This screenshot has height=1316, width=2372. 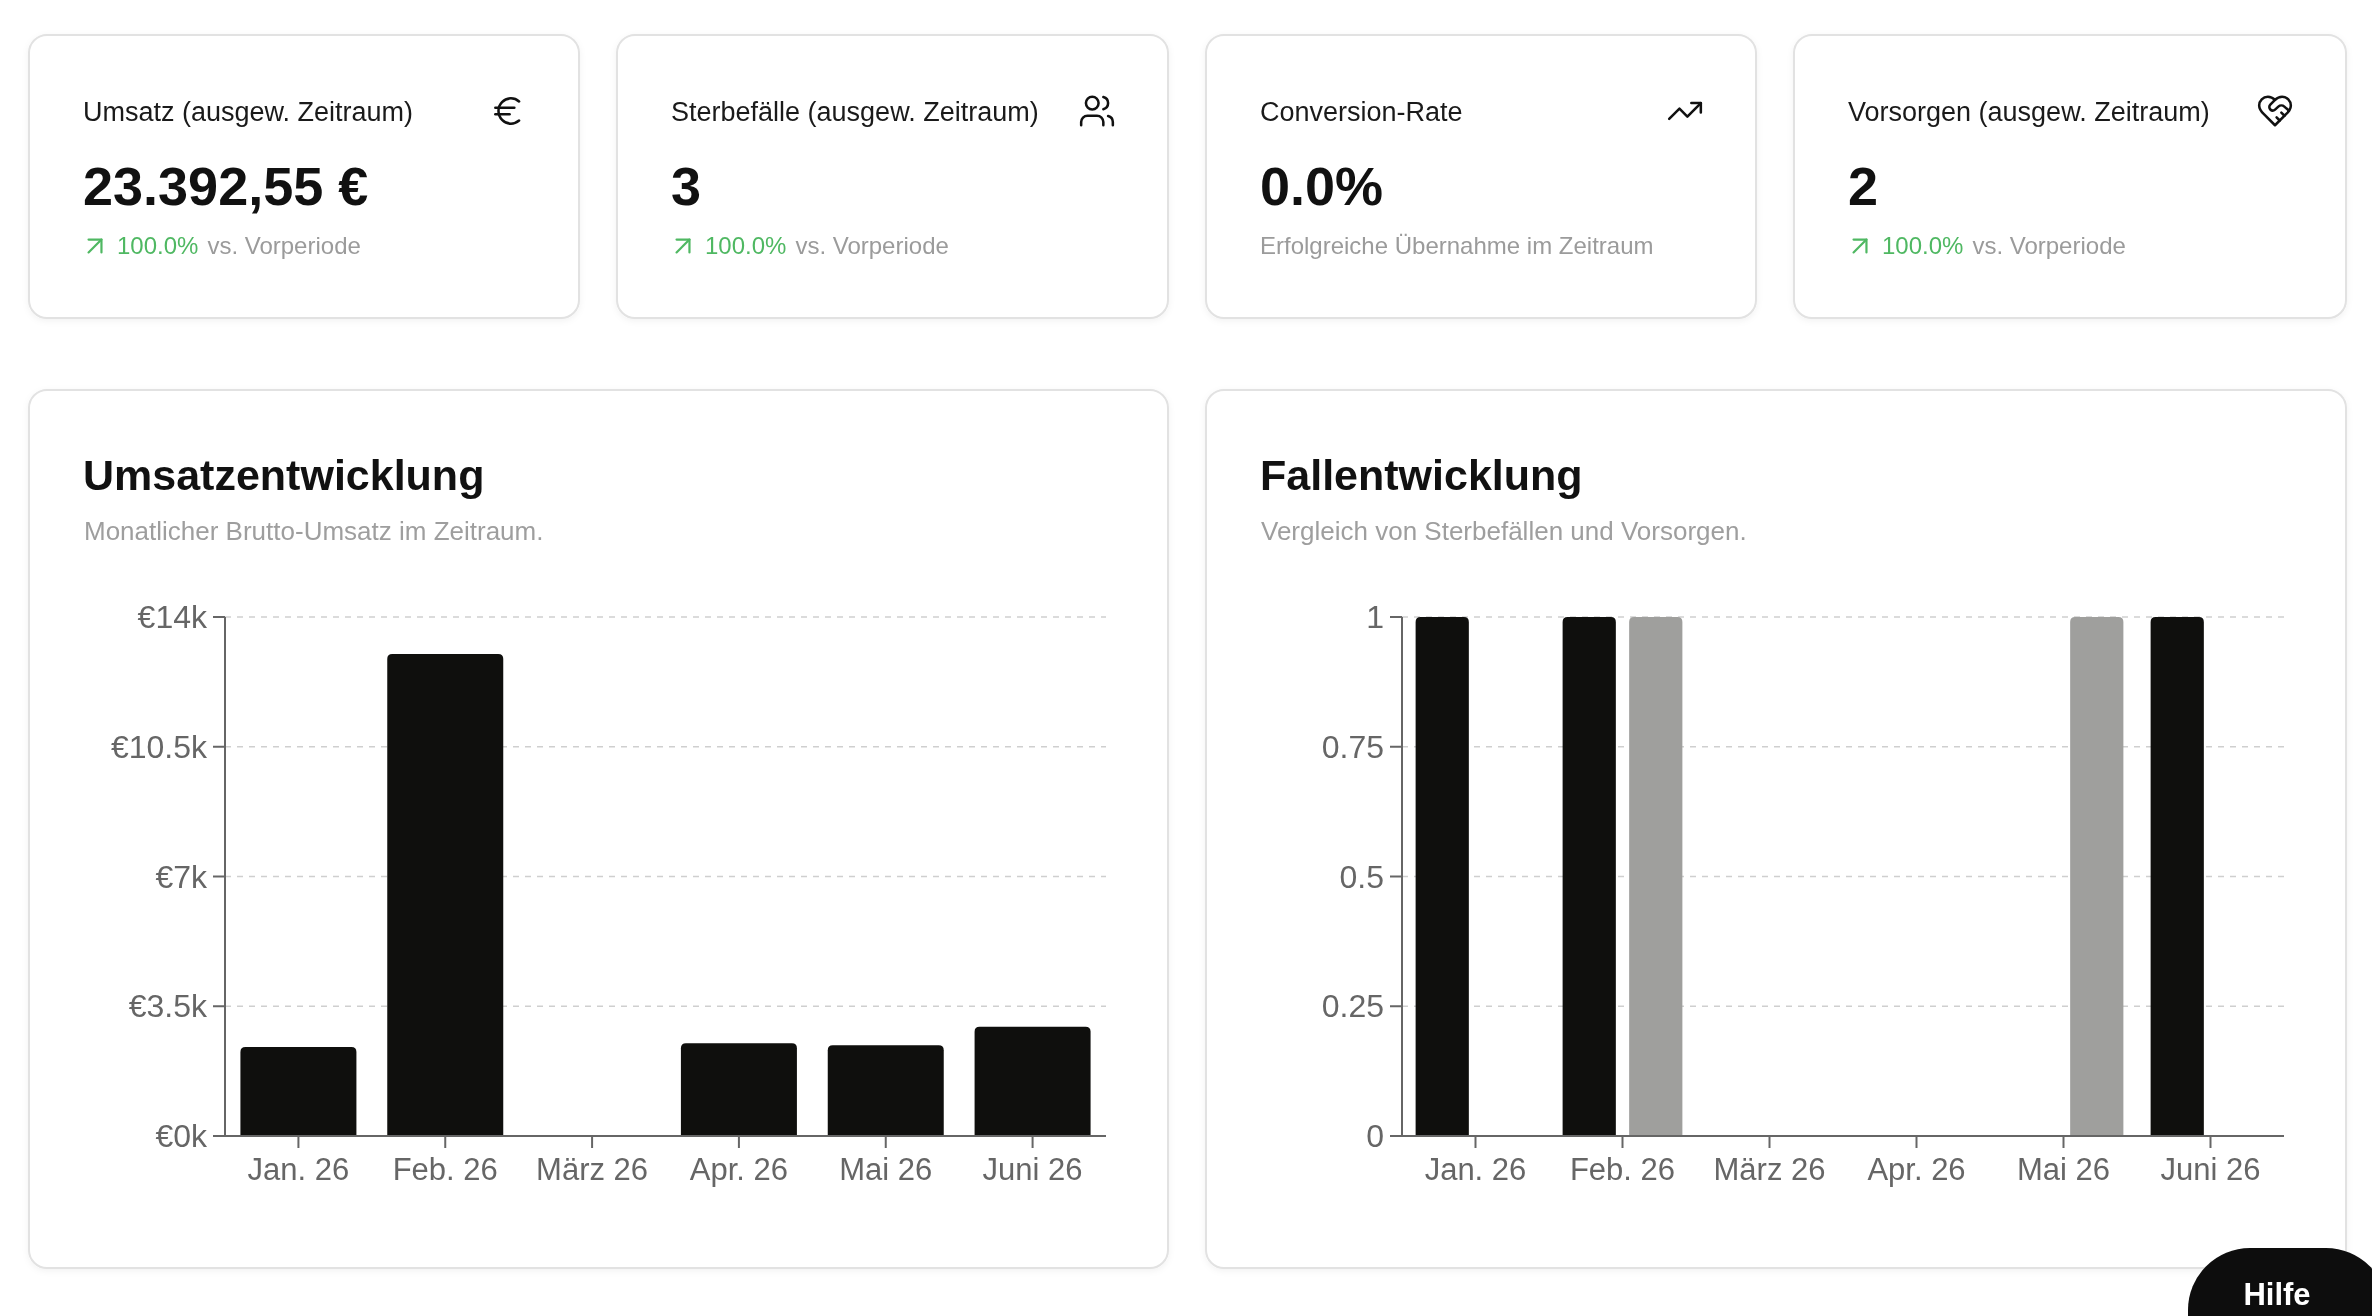 I want to click on y-tick-label: €10.5k, so click(x=159, y=746).